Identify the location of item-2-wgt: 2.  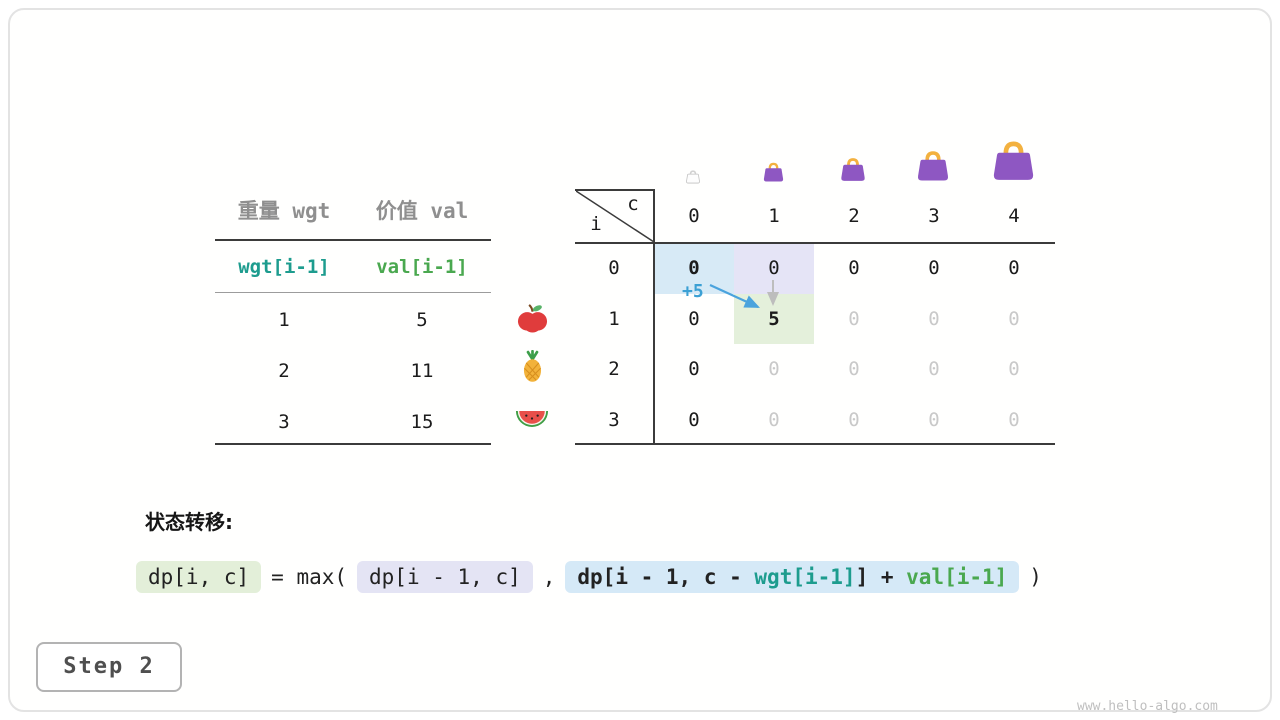
(284, 371).